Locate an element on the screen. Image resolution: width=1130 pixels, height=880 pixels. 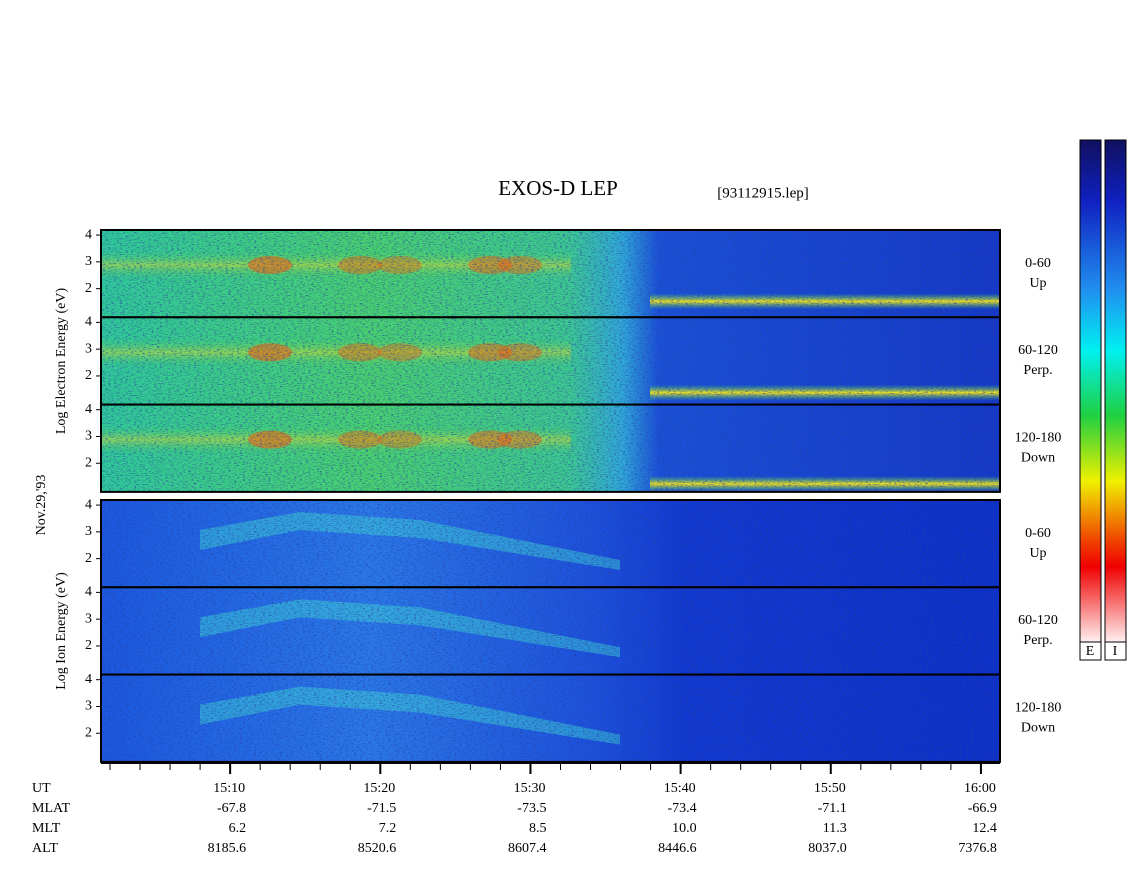
ephemeris-value: 8520.6 is located at coordinates (377, 848).